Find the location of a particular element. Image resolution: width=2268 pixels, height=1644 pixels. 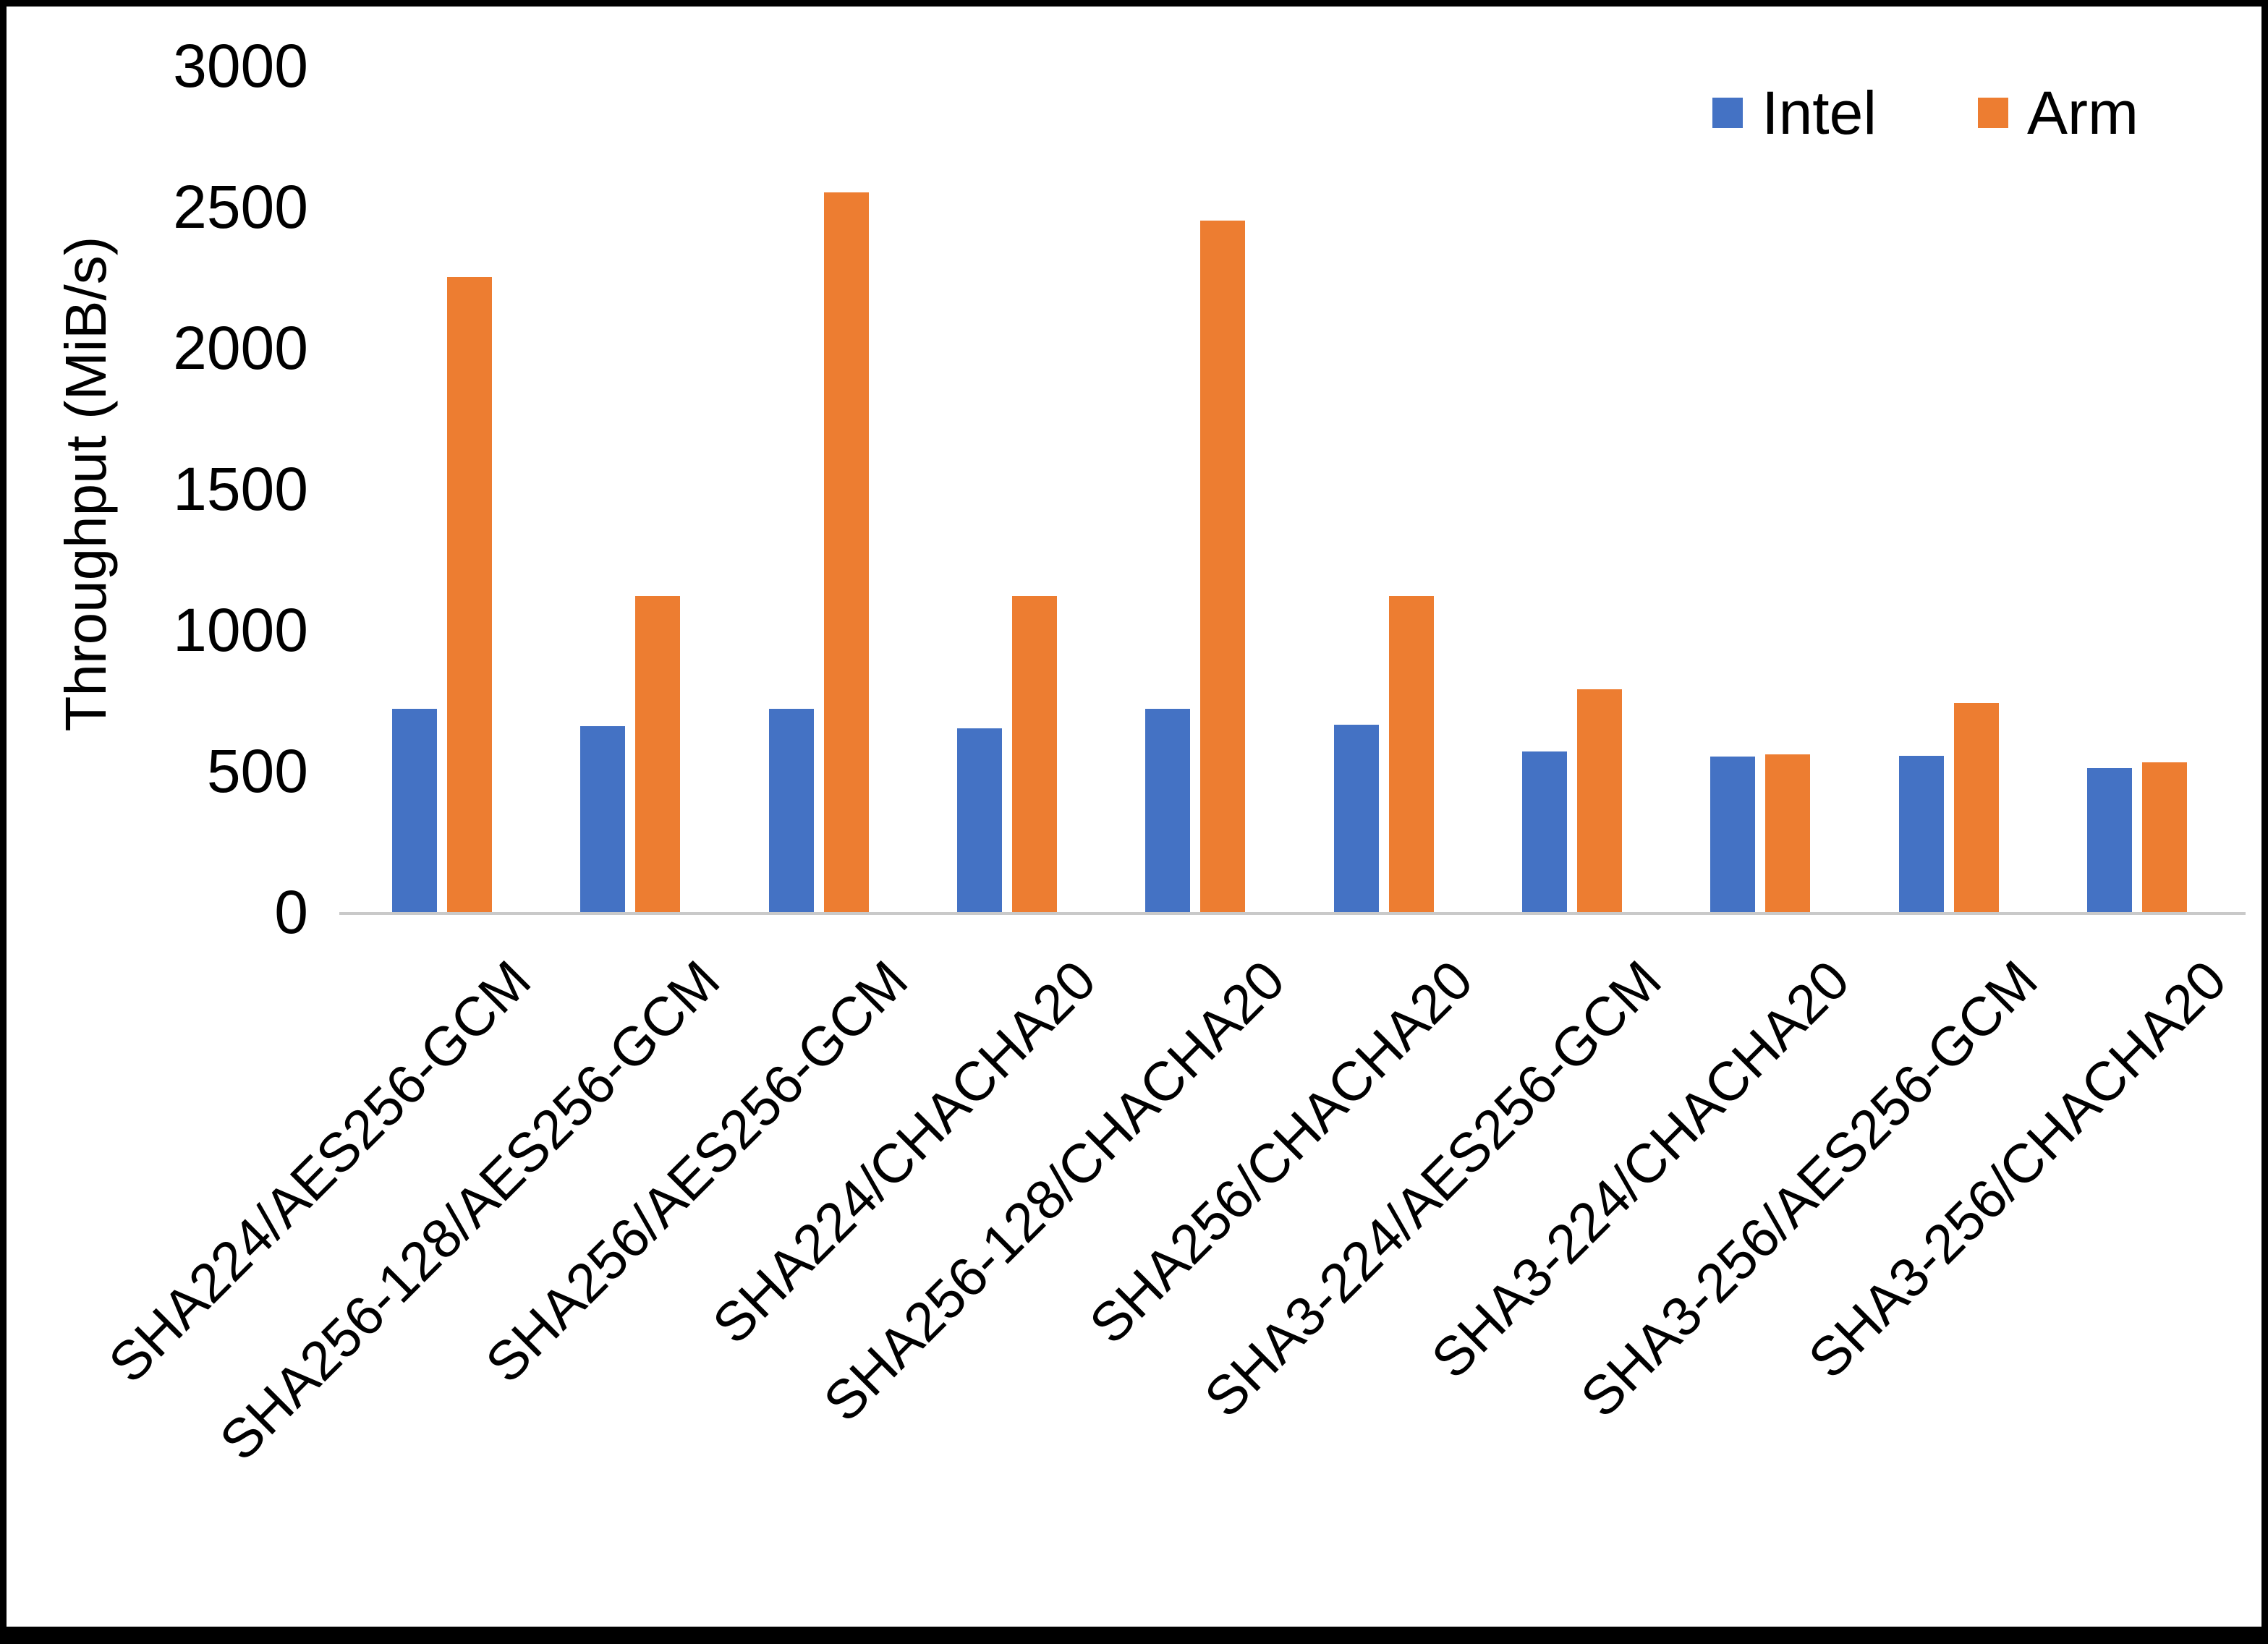

bar-intel-sha3-224-chacha20 is located at coordinates (1733, 834).